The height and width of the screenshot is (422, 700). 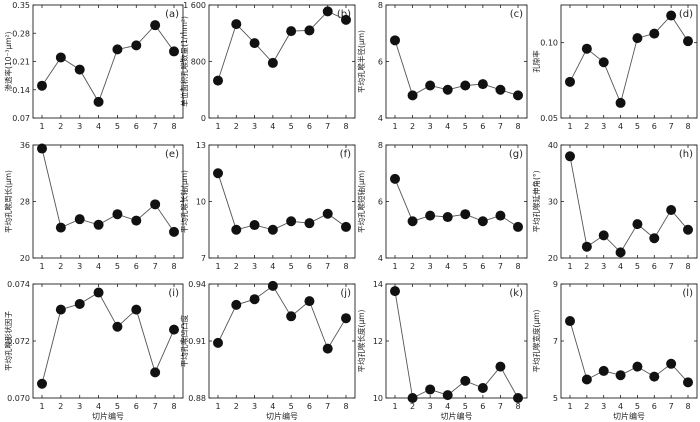 I want to click on panel-label: (b), so click(x=344, y=14).